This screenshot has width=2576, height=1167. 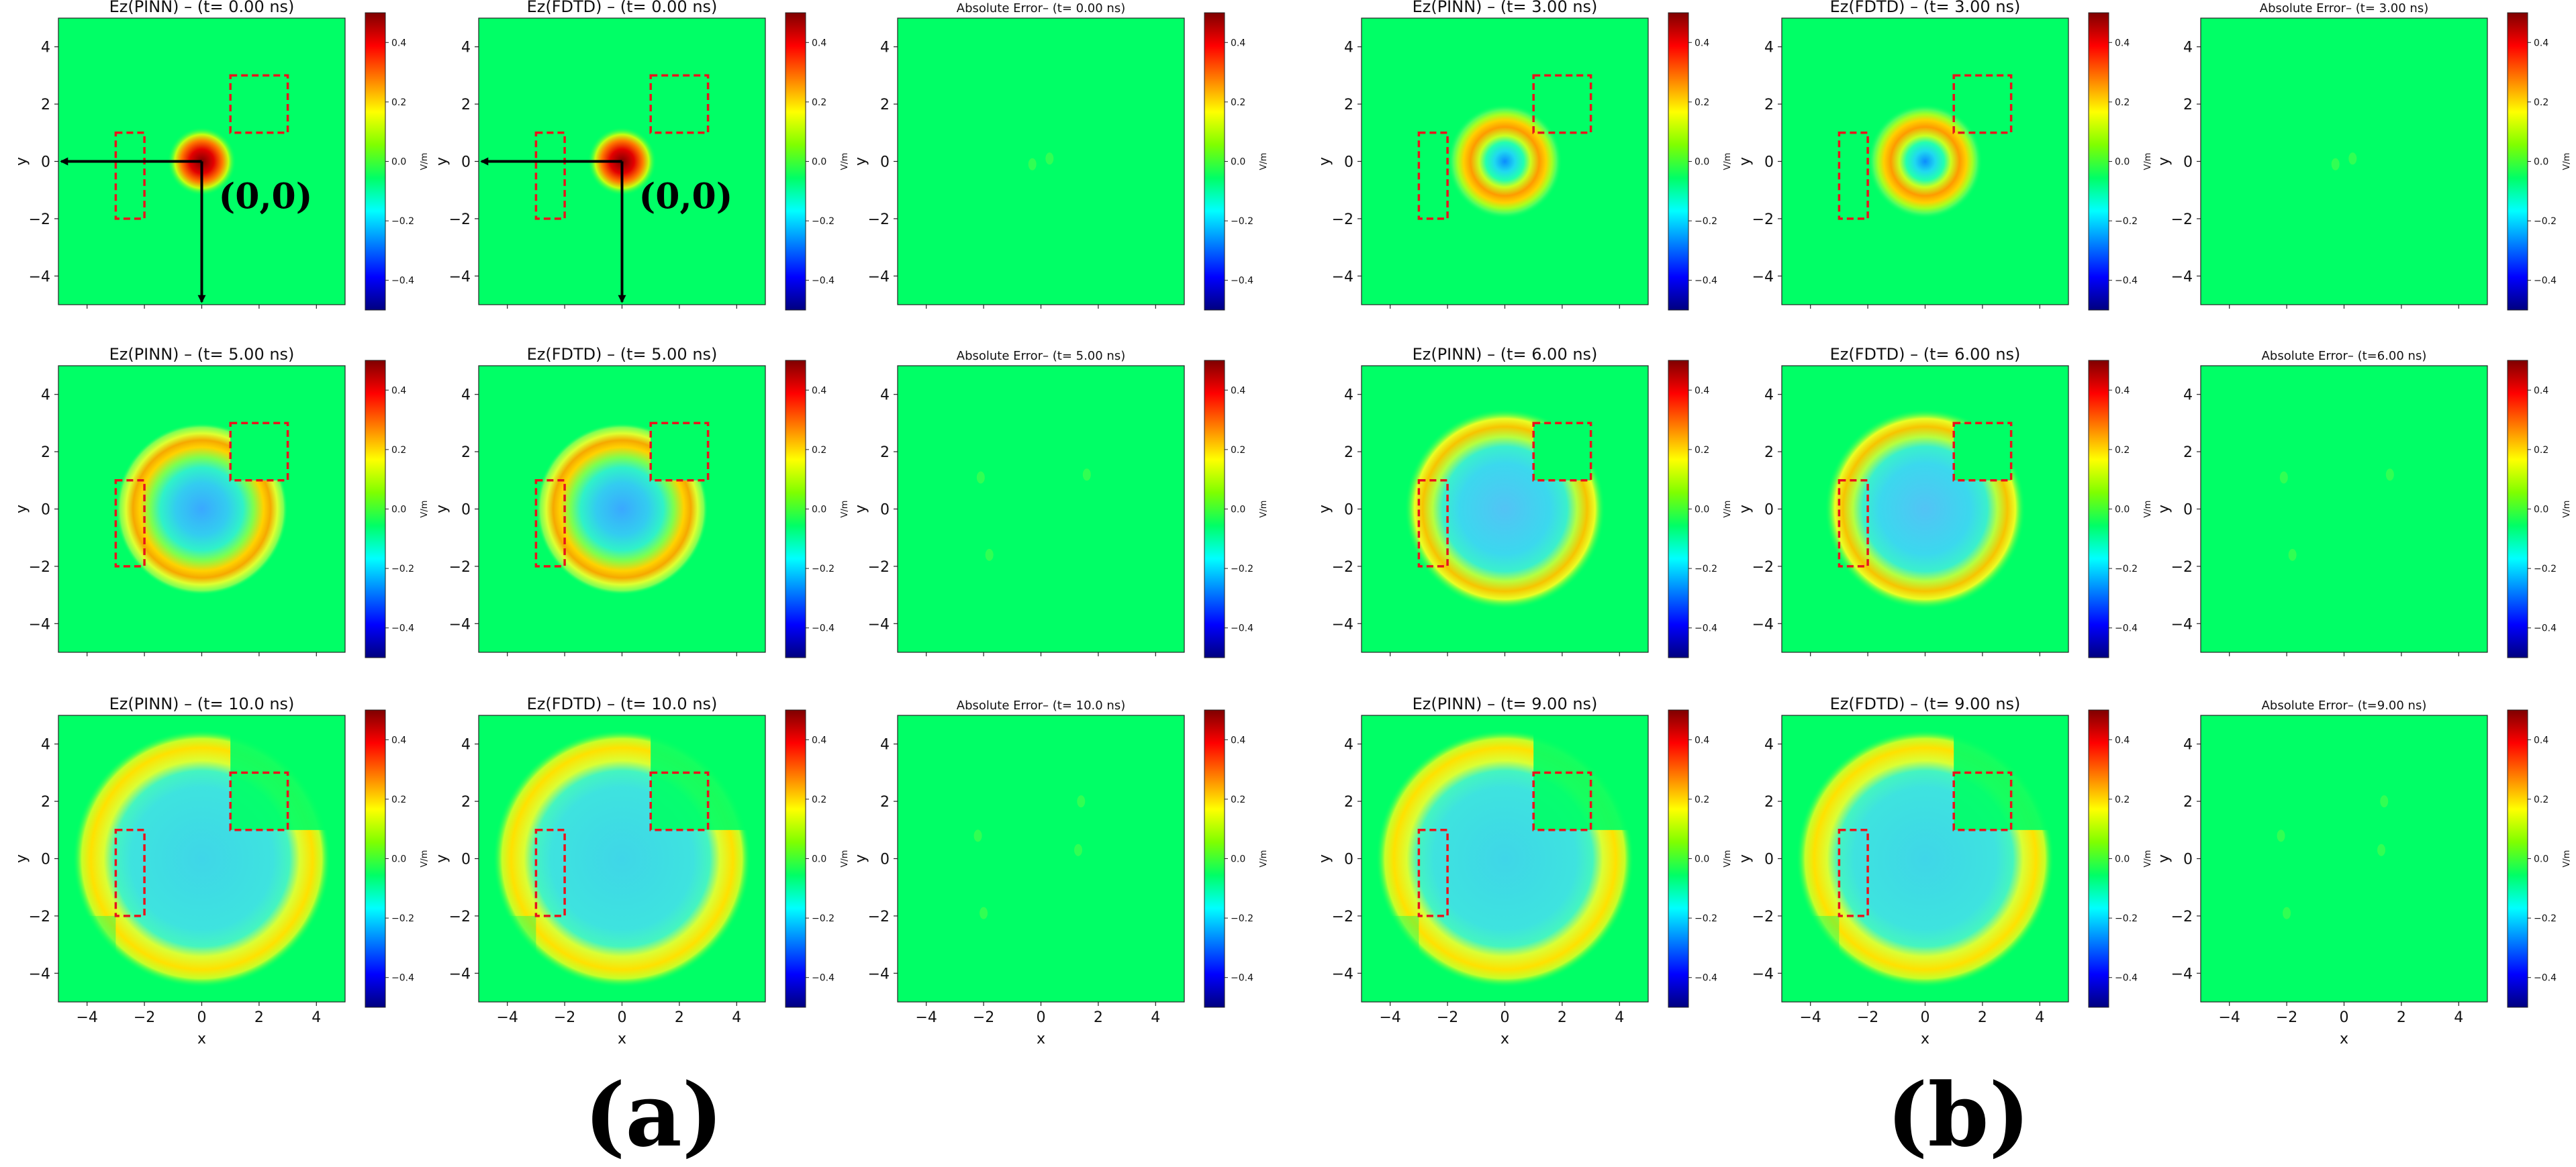 I want to click on panel-title: Ez(PINN) – (t= 5.00 ns), so click(x=202, y=354).